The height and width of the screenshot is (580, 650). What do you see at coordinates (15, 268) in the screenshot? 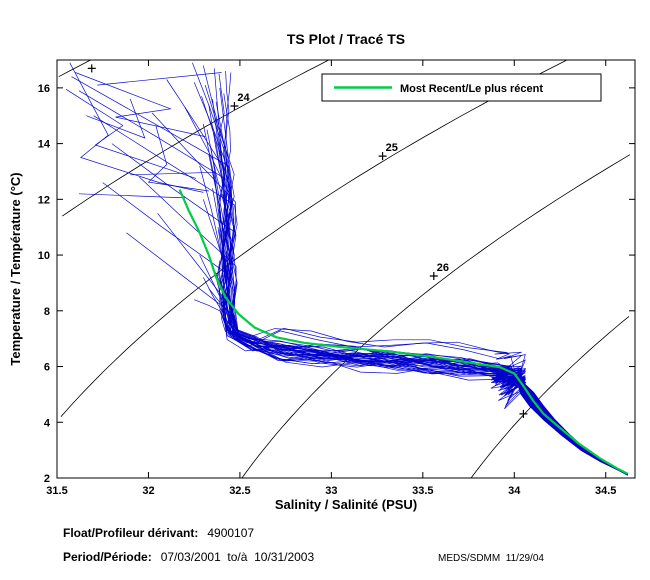
I see `y-axis-label: Temperature / Température (°C)` at bounding box center [15, 268].